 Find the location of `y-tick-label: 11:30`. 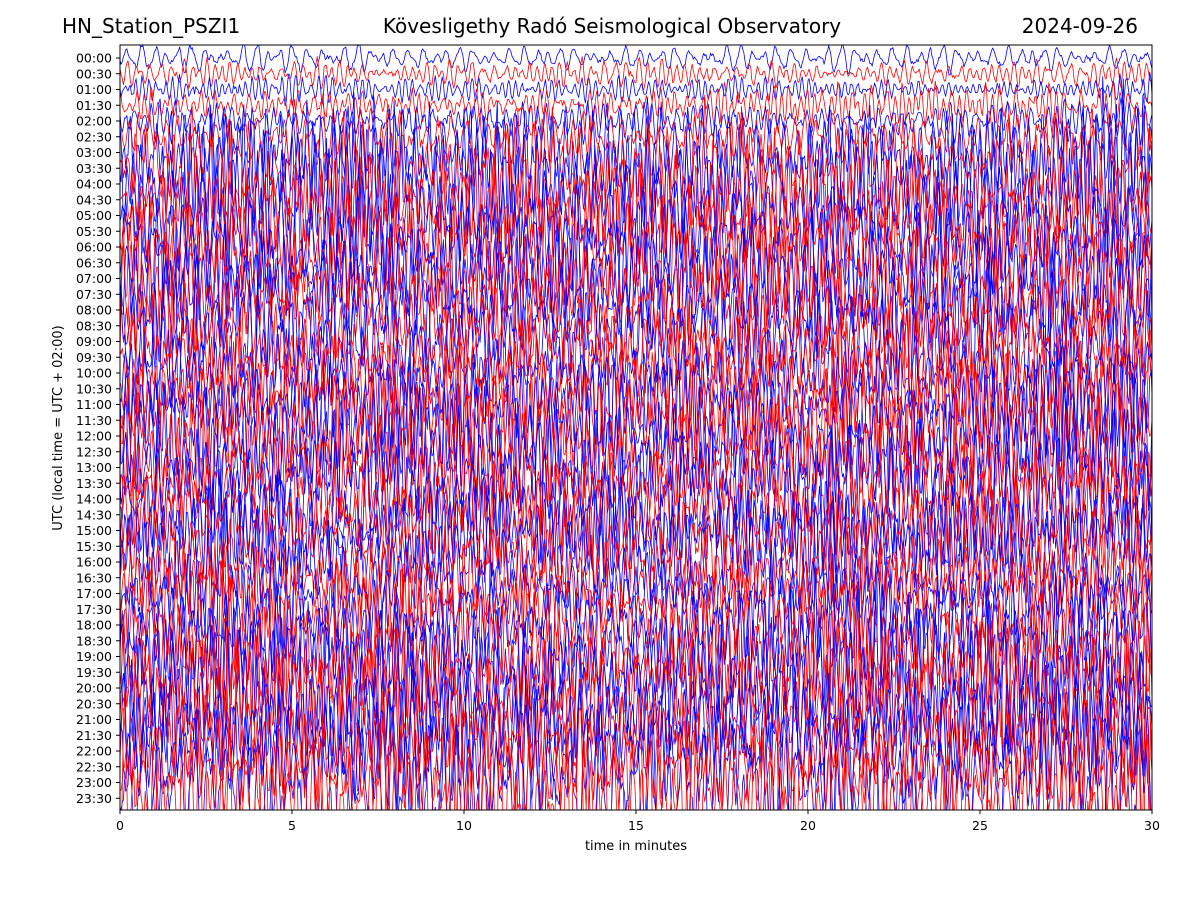

y-tick-label: 11:30 is located at coordinates (94, 420).